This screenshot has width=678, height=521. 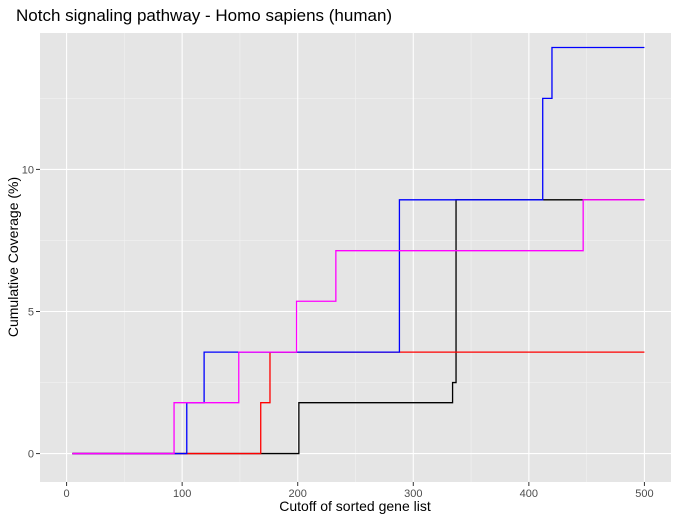 What do you see at coordinates (13, 257) in the screenshot?
I see `y-axis-title: Cumulative Coverage (%)` at bounding box center [13, 257].